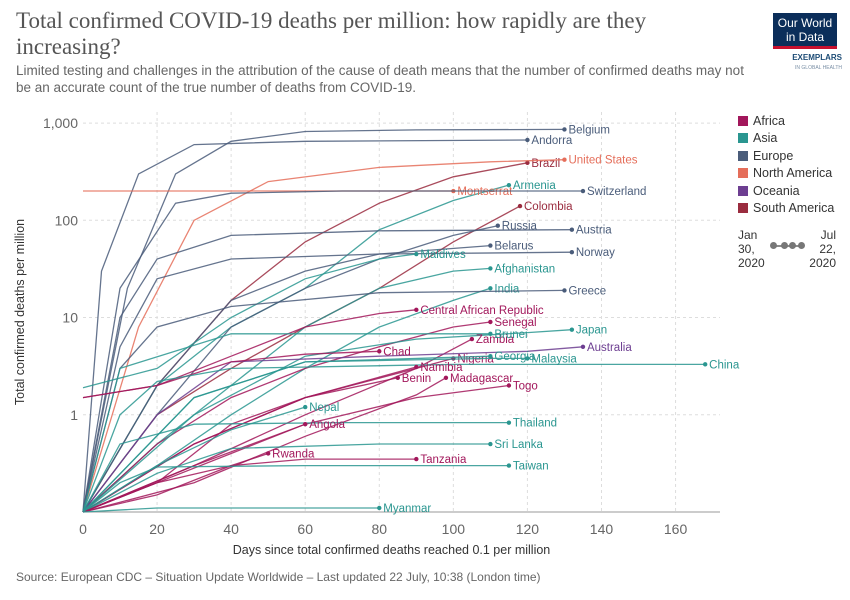 Image resolution: width=850 pixels, height=600 pixels. What do you see at coordinates (773, 155) in the screenshot?
I see `legend-label: Europe` at bounding box center [773, 155].